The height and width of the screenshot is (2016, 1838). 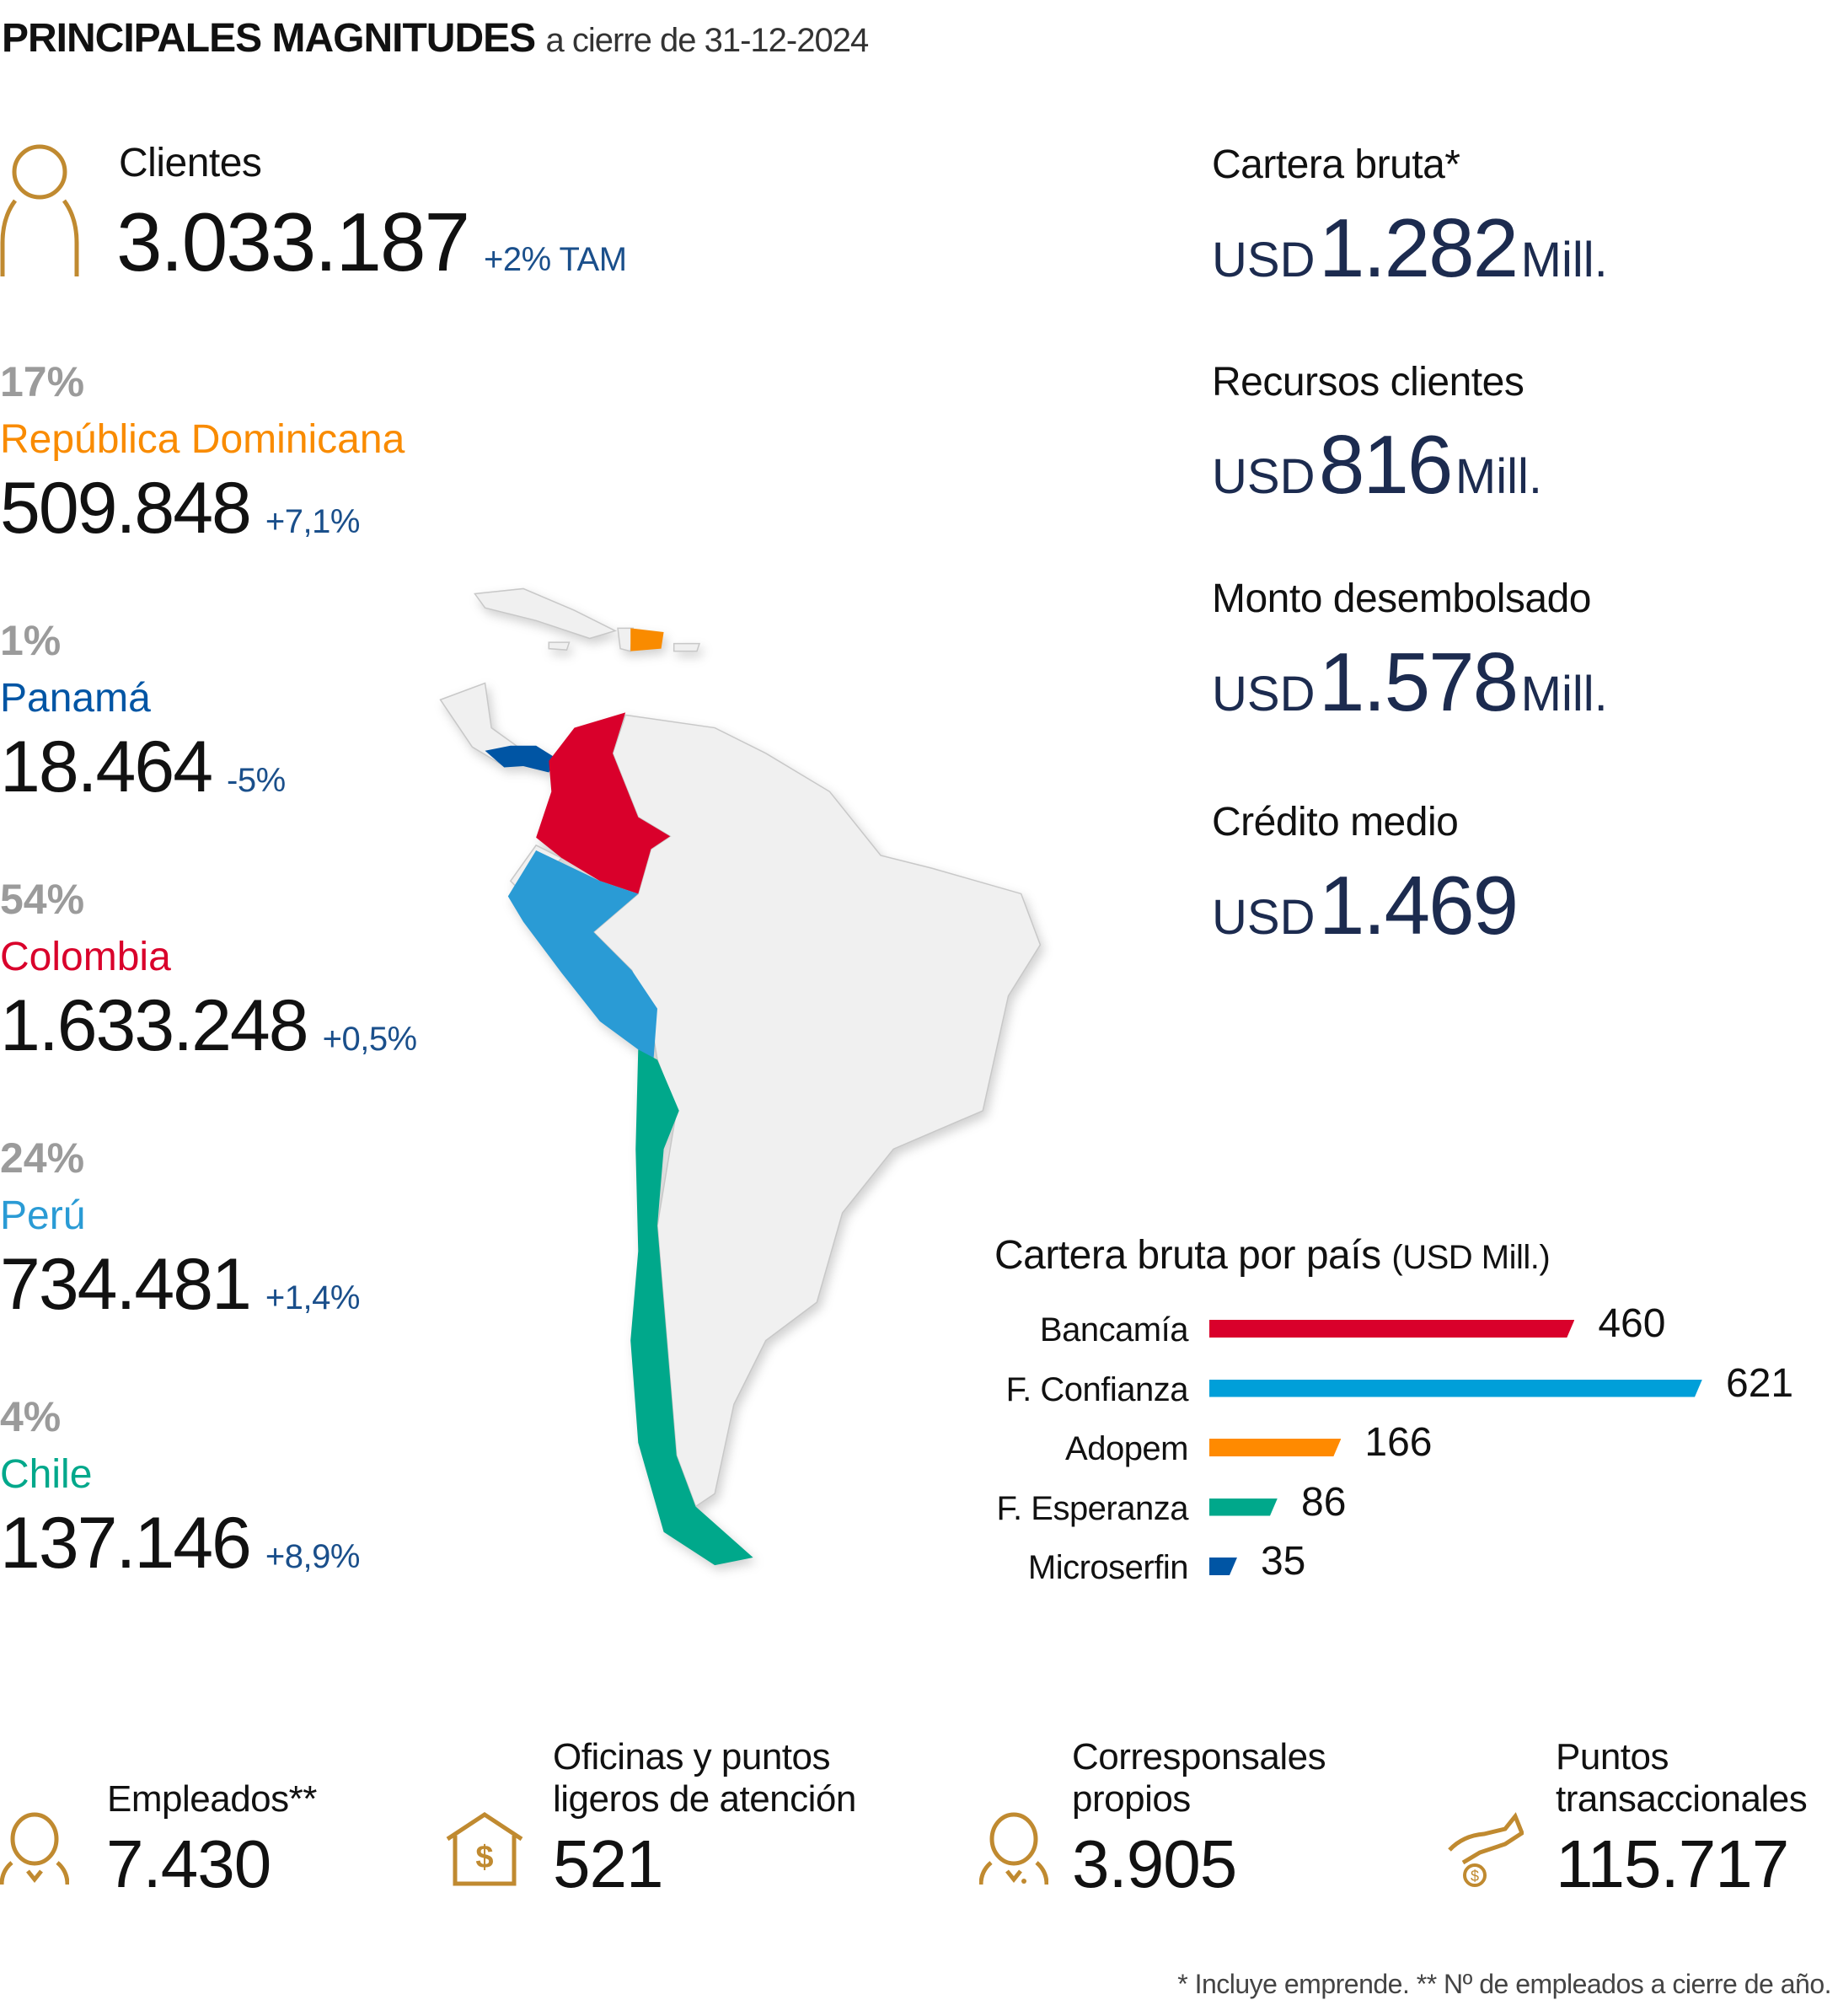 What do you see at coordinates (126, 1543) in the screenshot?
I see `country-clients-value: 137.146` at bounding box center [126, 1543].